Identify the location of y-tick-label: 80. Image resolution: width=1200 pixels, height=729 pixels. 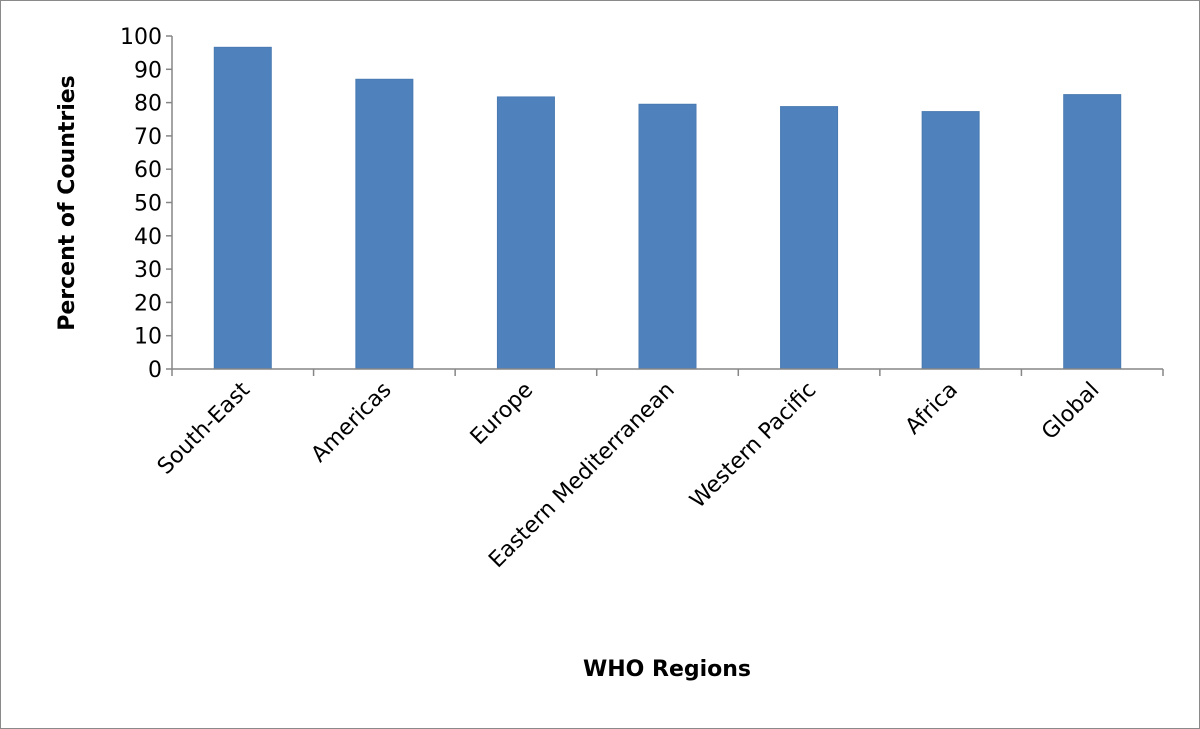
(148, 104).